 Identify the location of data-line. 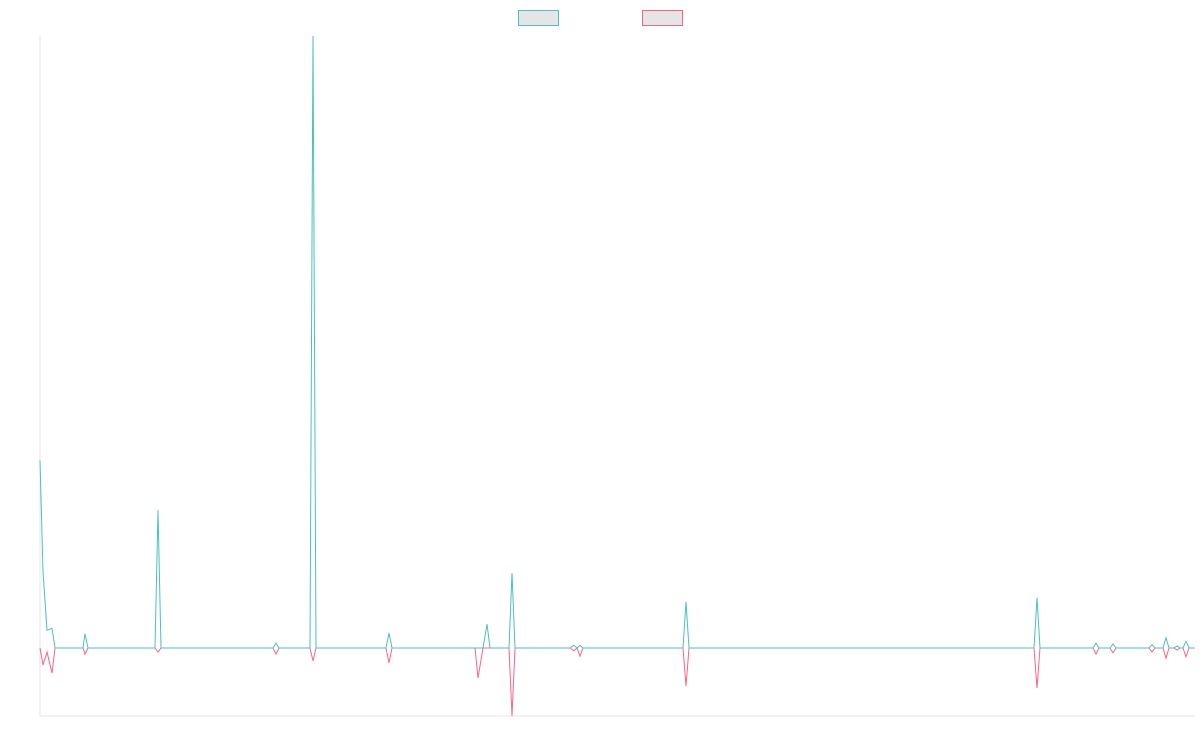
(617, 682).